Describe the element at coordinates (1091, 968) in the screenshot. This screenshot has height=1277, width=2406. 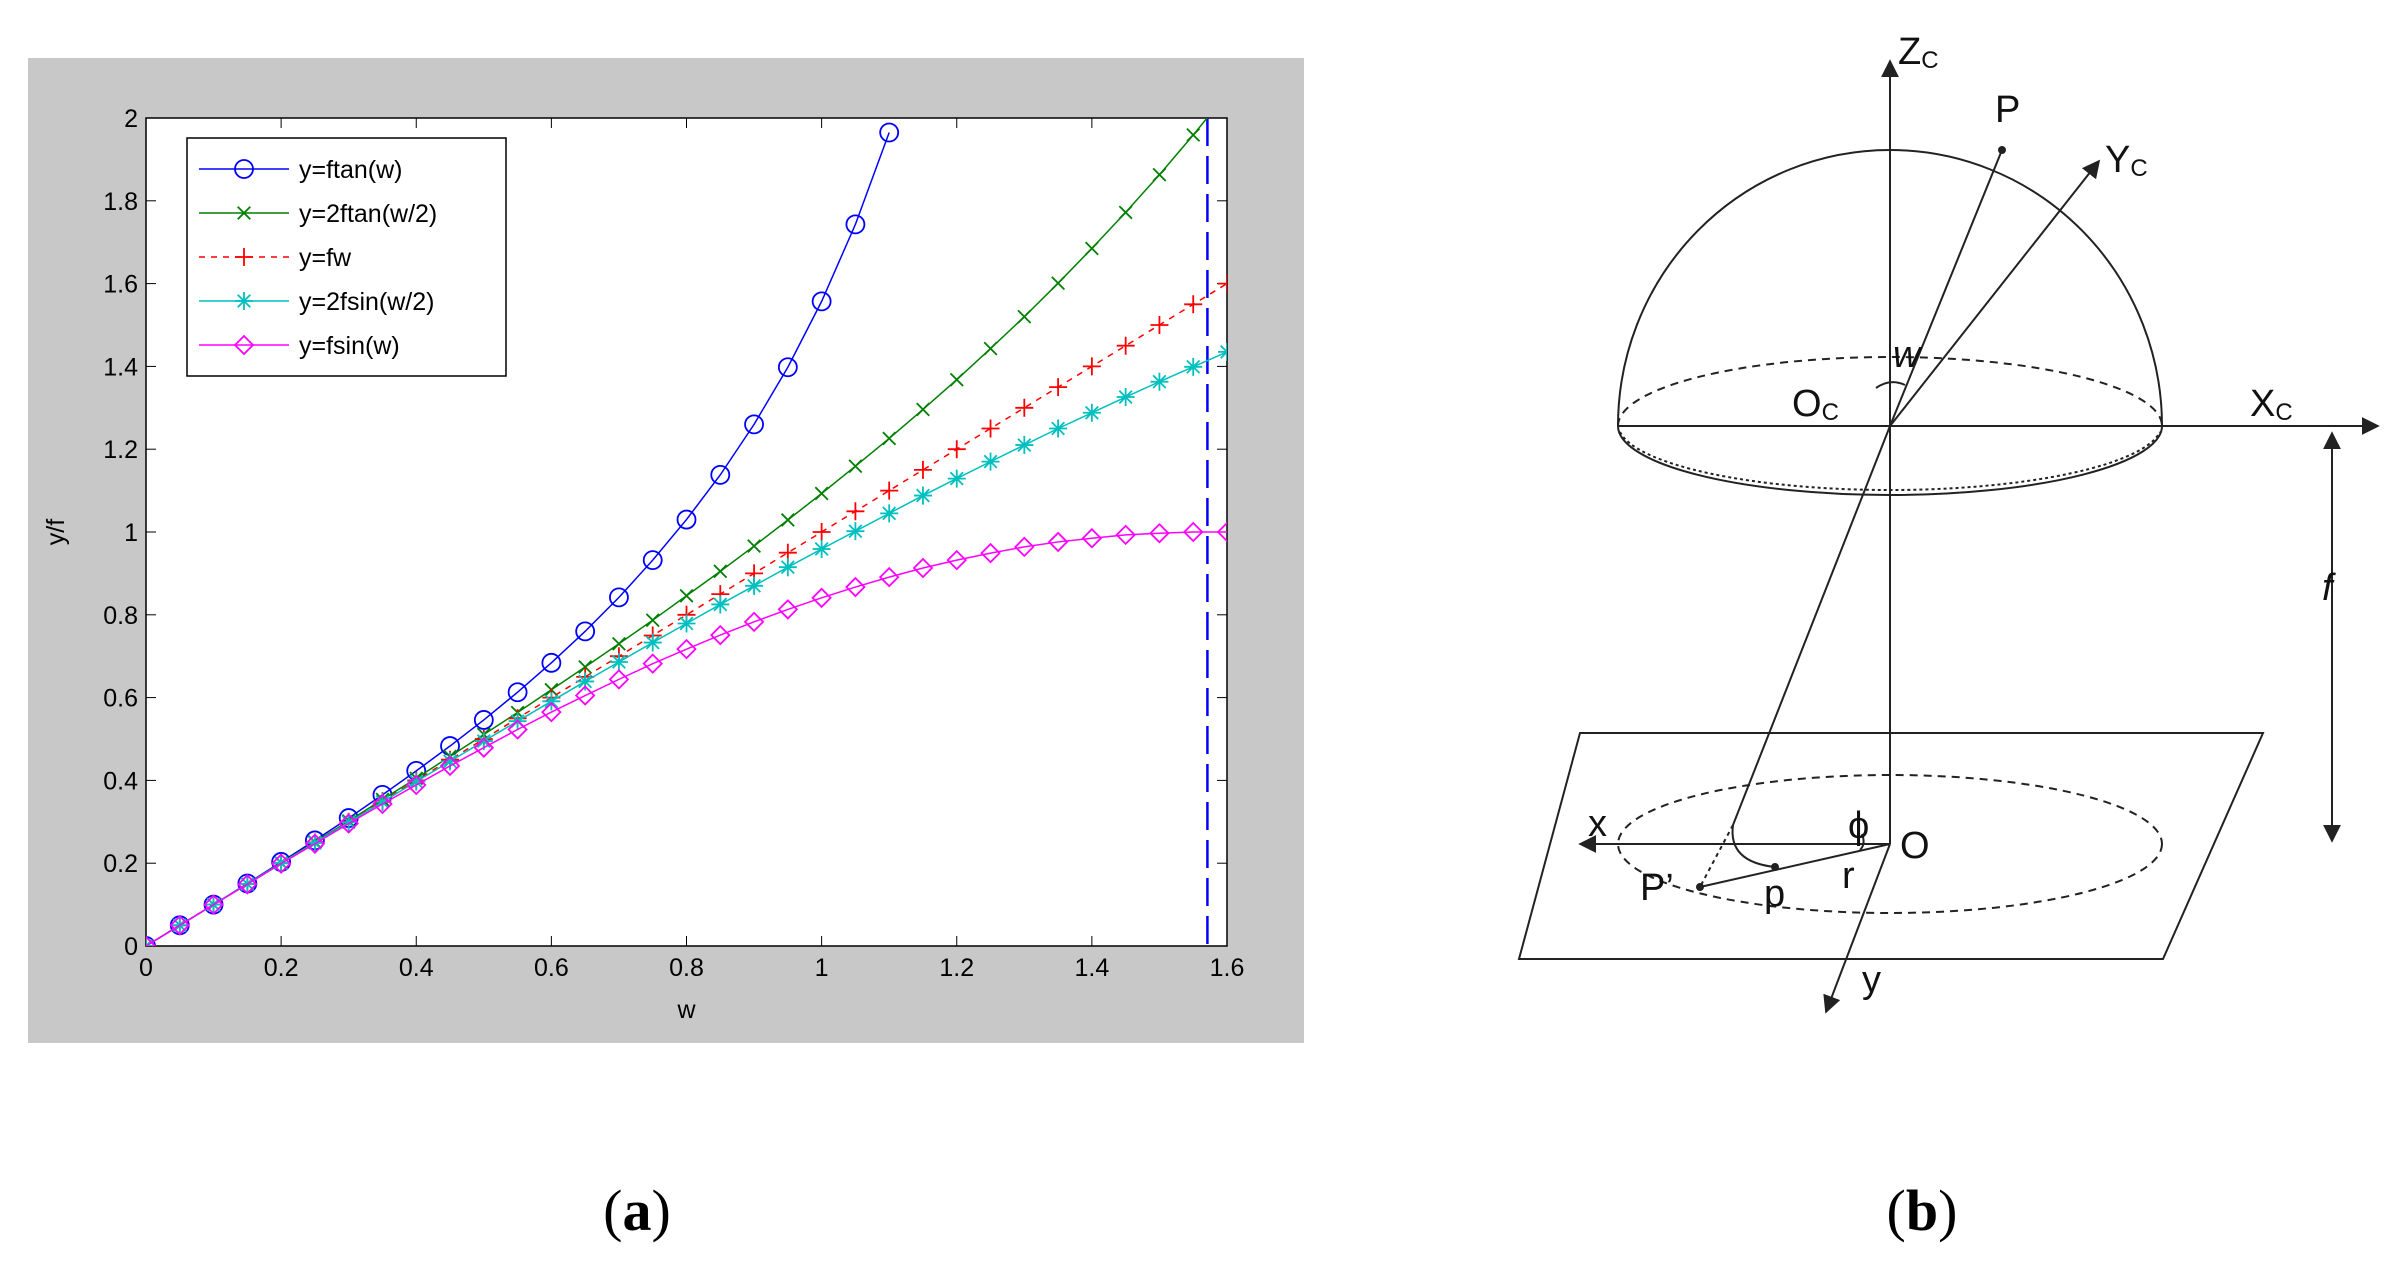
I see `x-tick-label: 1.4` at that location.